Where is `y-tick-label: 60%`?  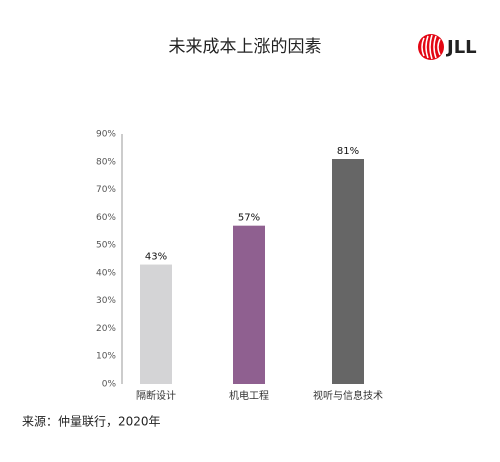 y-tick-label: 60% is located at coordinates (106, 218).